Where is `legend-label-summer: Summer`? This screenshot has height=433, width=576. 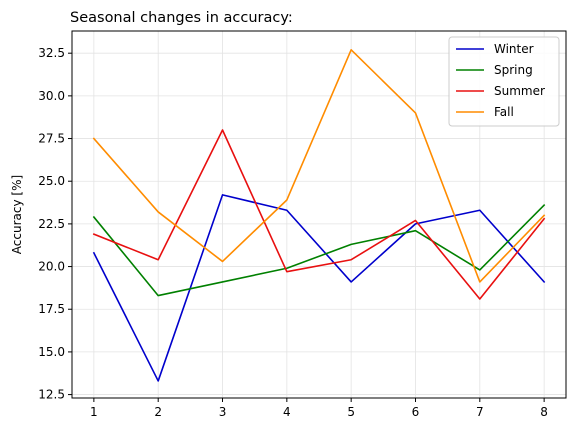
legend-label-summer: Summer is located at coordinates (519, 91).